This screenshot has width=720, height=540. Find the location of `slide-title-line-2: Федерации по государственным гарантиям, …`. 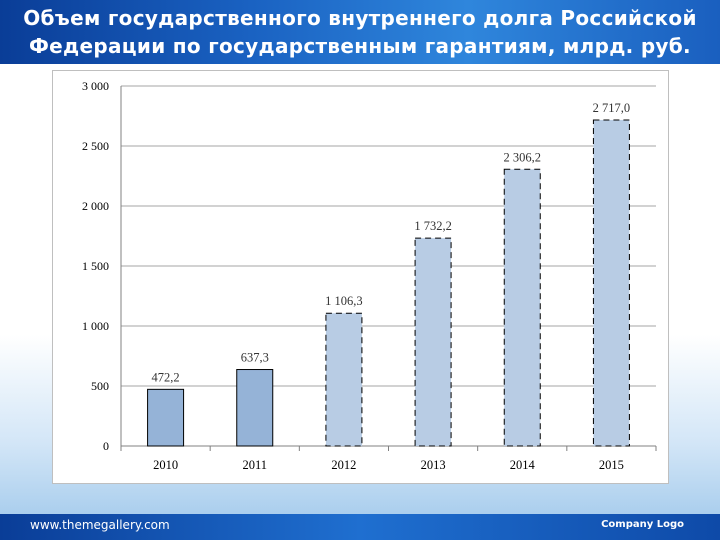

slide-title-line-2: Федерации по государственным гарантиям, … is located at coordinates (360, 46).